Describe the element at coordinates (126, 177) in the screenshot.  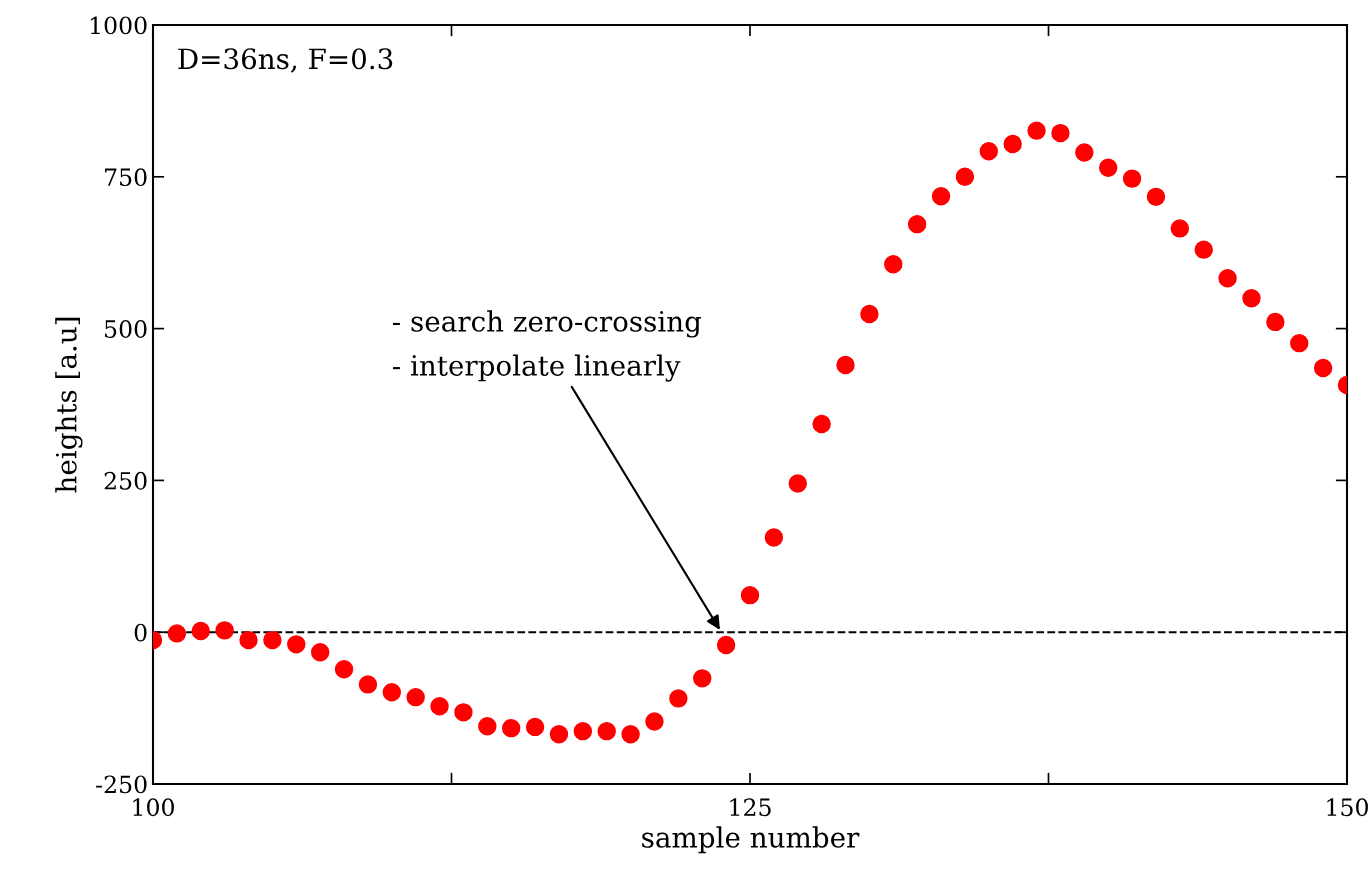
I see `y-tick-label: 750` at that location.